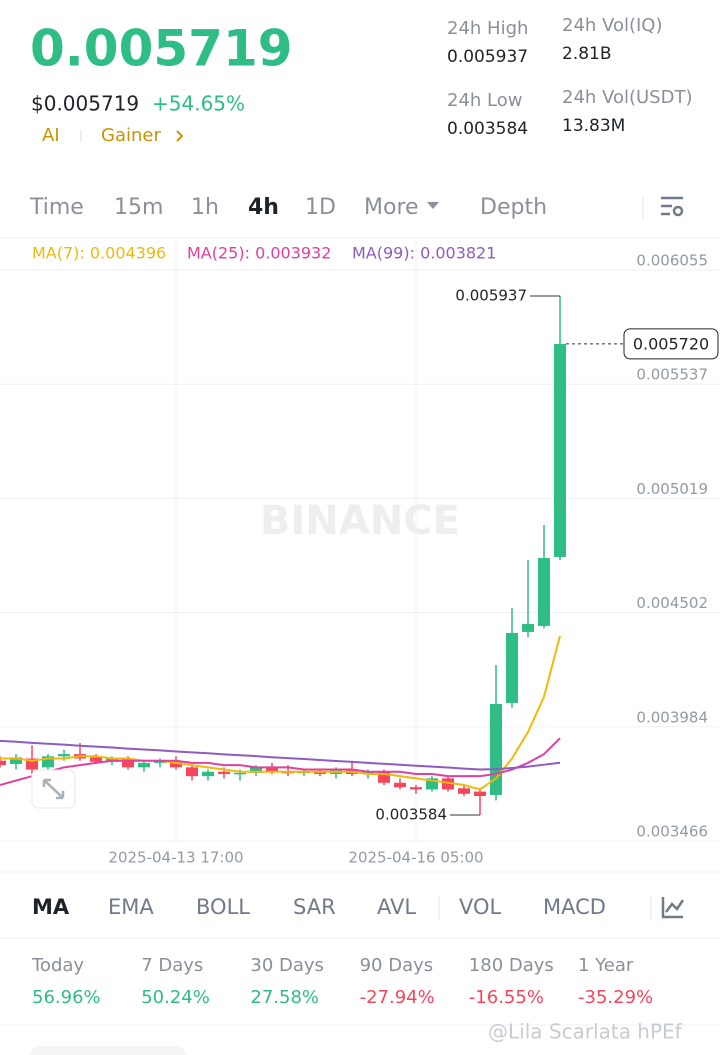 This screenshot has height=1055, width=720. Describe the element at coordinates (396, 907) in the screenshot. I see `indicator: AVL` at that location.